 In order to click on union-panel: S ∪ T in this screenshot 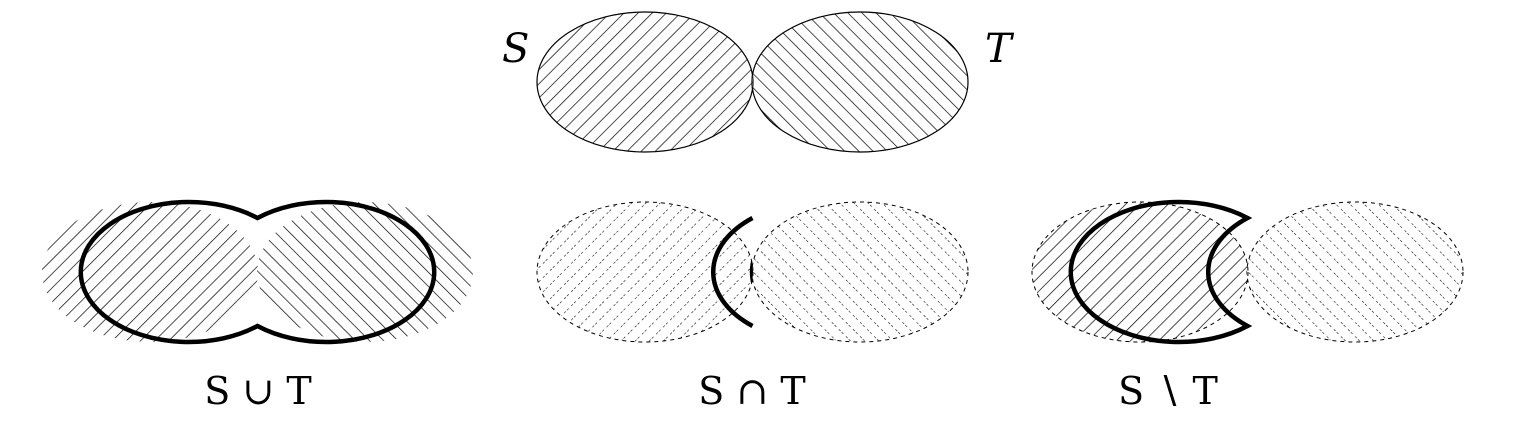, I will do `click(257, 306)`.